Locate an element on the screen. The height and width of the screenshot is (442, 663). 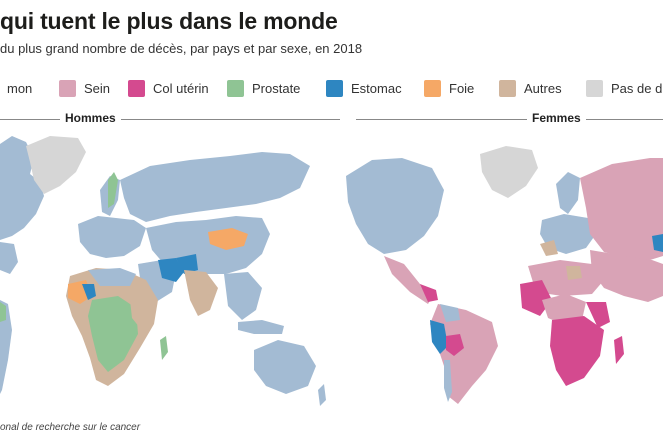
africa-prostate-men is located at coordinates (113, 334).